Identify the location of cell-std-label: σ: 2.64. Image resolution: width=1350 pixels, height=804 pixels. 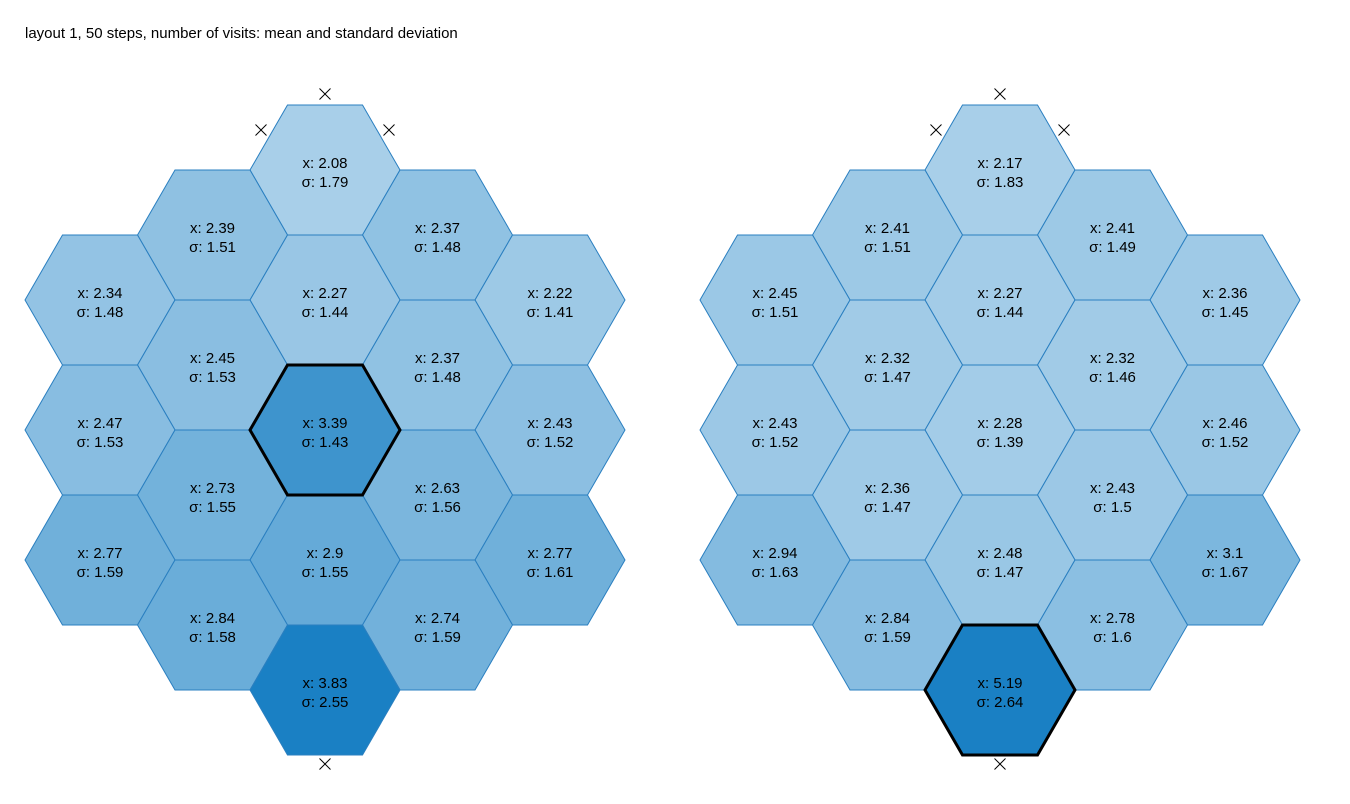
(1000, 702).